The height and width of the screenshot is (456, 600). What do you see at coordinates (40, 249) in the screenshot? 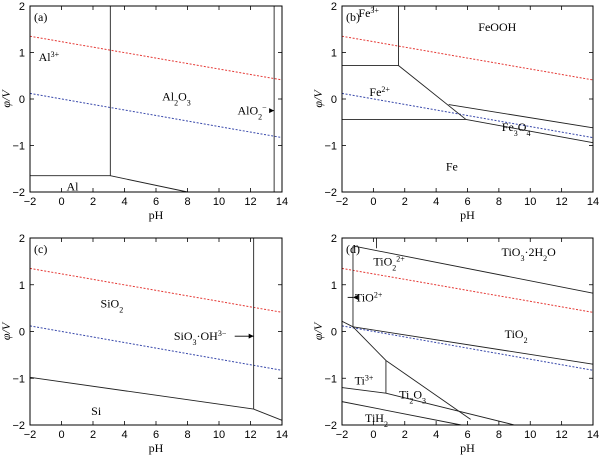
I see `panel-label: (c)` at bounding box center [40, 249].